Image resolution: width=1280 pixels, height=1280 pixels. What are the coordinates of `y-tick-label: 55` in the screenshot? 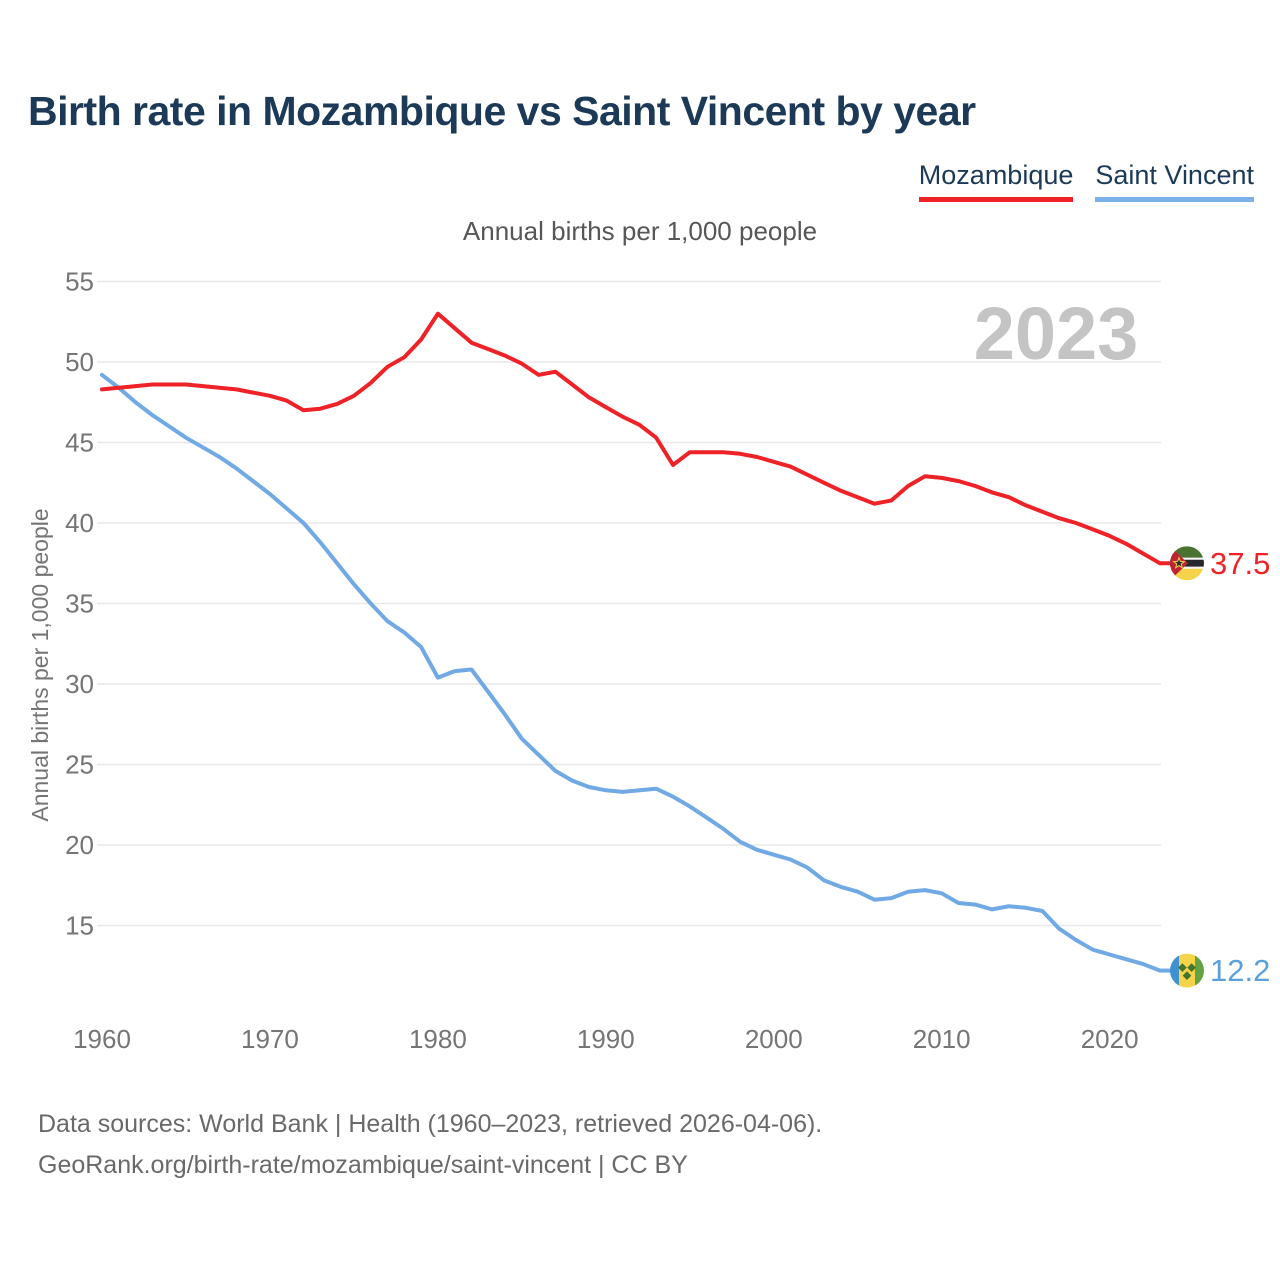 It's located at (79, 282).